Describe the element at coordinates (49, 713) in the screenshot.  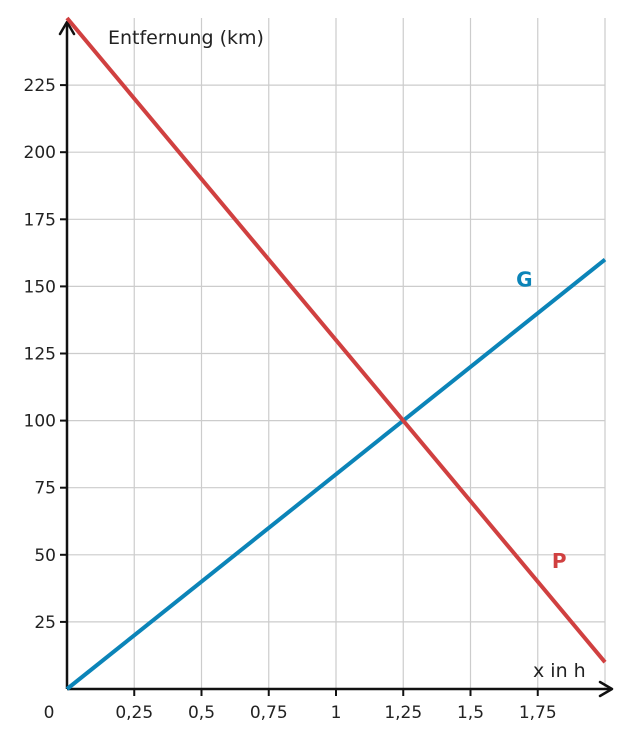
I see `origin-label: 0` at that location.